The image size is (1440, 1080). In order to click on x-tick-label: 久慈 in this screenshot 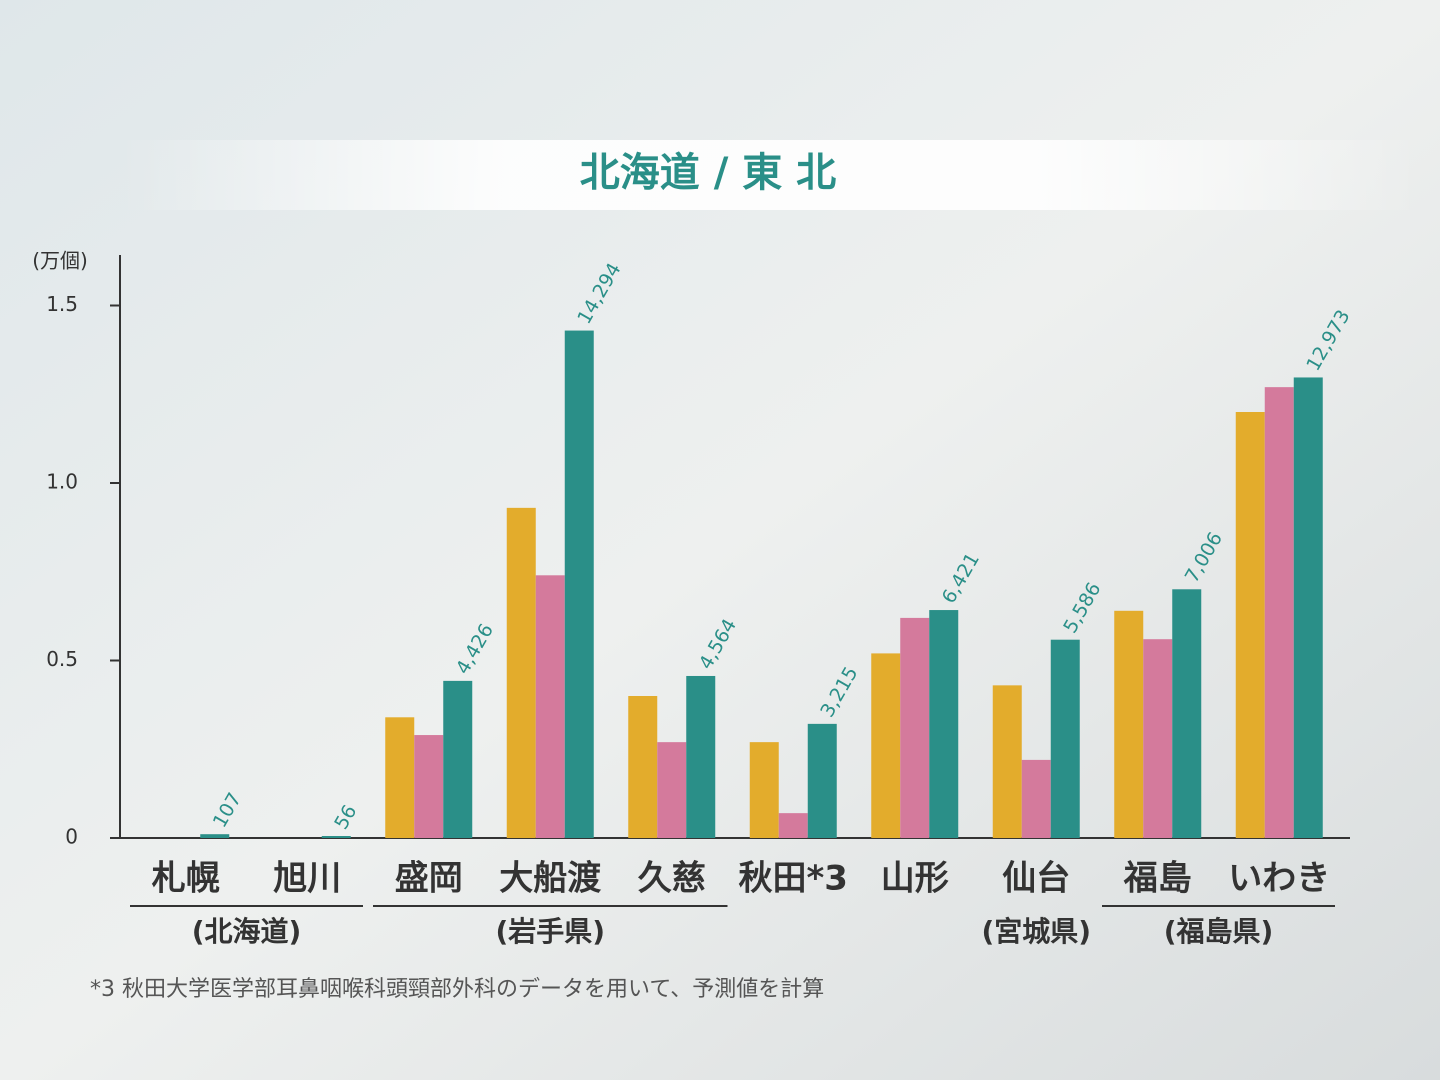, I will do `click(672, 879)`.